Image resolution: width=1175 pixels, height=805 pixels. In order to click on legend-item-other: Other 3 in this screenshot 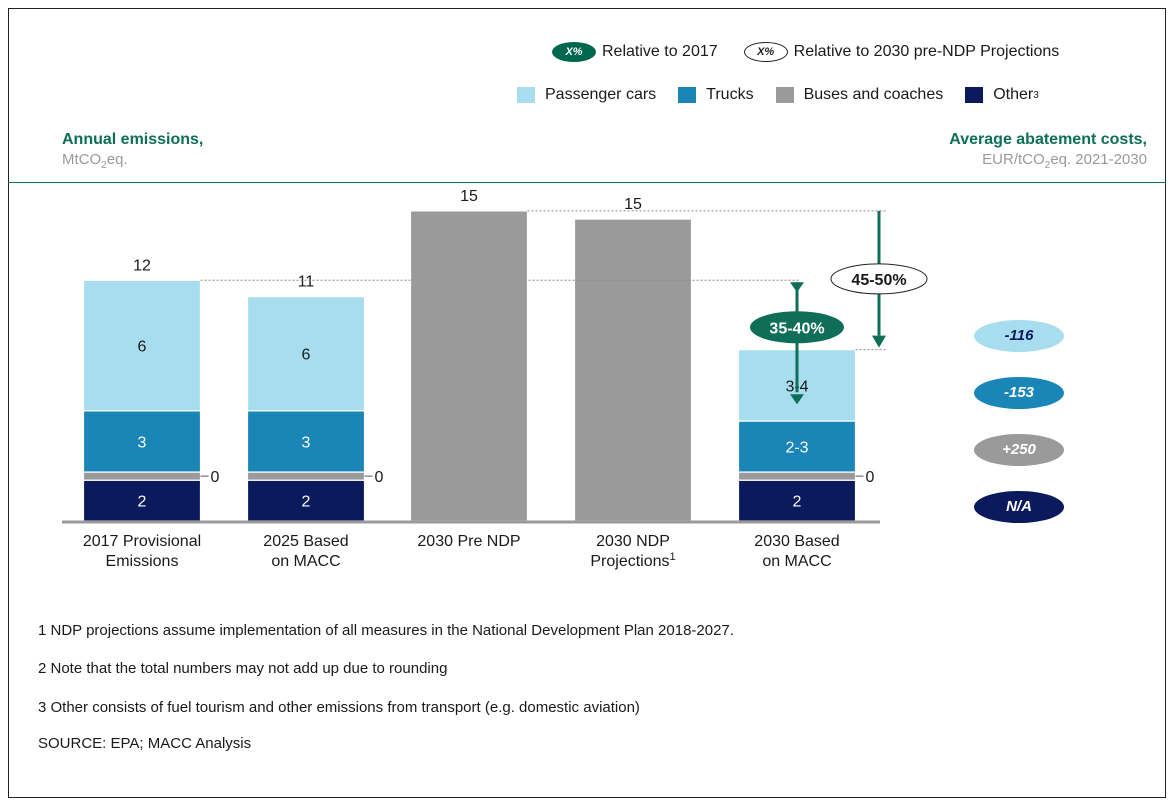, I will do `click(1002, 95)`.